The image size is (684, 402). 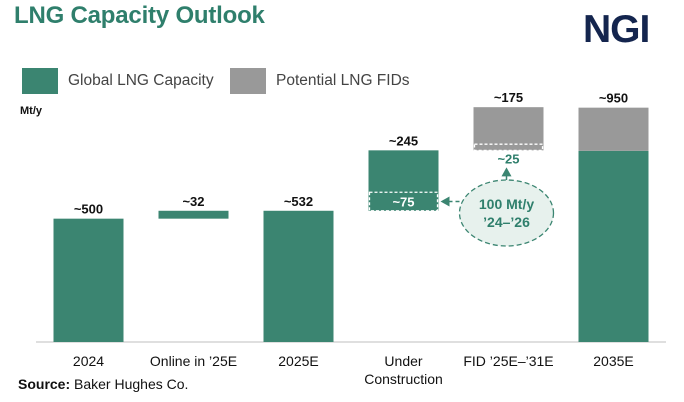 I want to click on x-tick-label-0: 2024, so click(x=88, y=361).